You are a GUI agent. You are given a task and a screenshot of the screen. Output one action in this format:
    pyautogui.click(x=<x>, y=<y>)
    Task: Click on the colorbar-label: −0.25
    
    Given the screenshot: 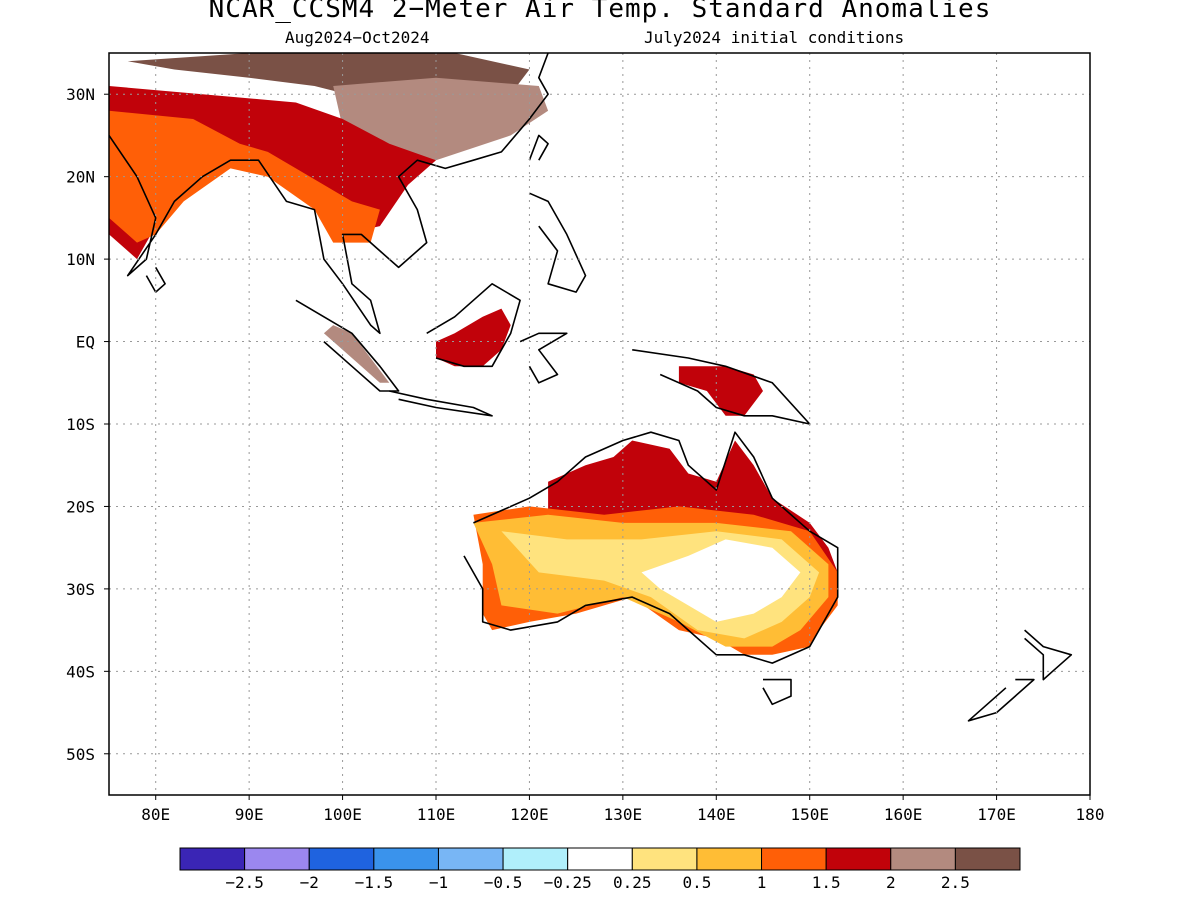 What is the action you would take?
    pyautogui.click(x=568, y=882)
    